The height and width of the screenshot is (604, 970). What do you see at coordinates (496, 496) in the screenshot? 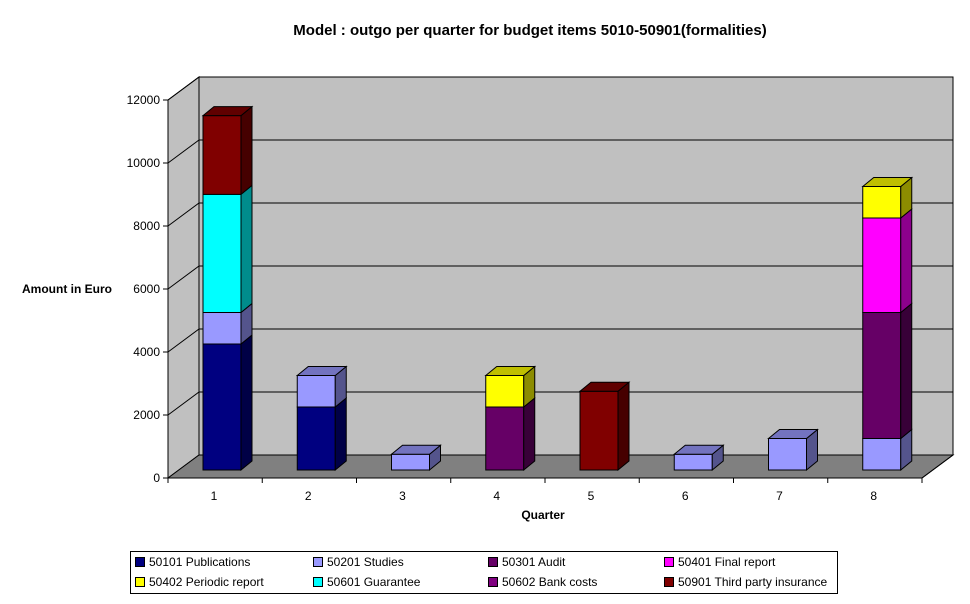
I see `x-tick-label: 4` at bounding box center [496, 496].